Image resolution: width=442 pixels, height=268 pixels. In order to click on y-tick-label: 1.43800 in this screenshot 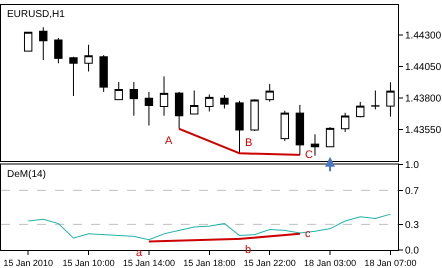, I will do `click(423, 98)`.